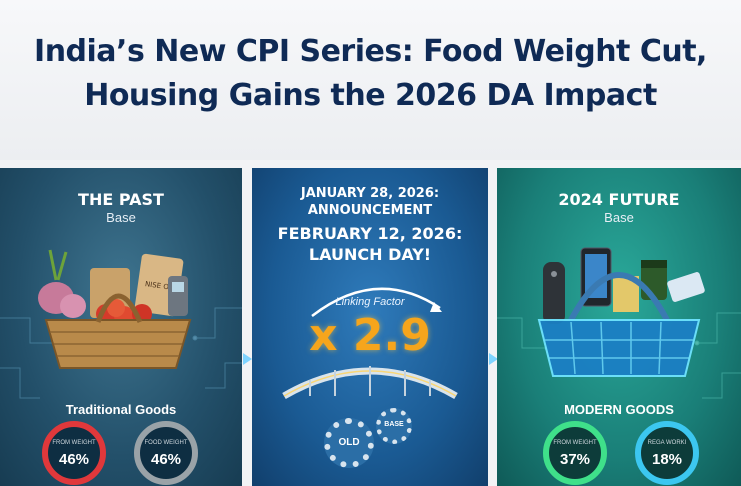 The image size is (741, 486). Describe the element at coordinates (247, 359) in the screenshot. I see `connector-arrow-icon` at that location.